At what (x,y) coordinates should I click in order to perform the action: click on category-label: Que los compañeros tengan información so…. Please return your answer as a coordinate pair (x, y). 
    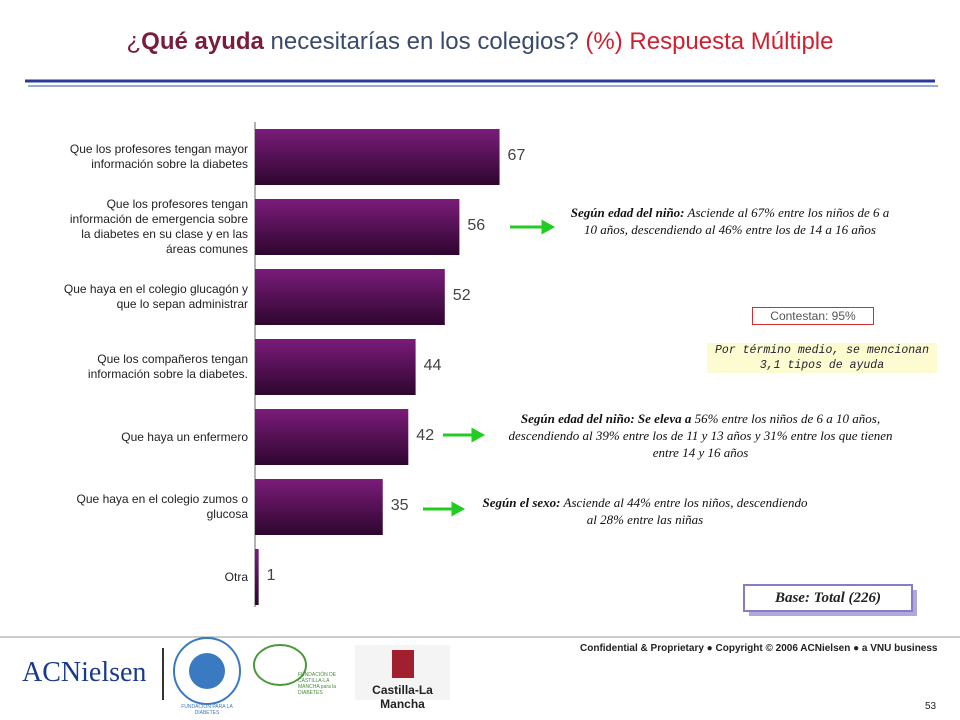
    Looking at the image, I should click on (167, 366).